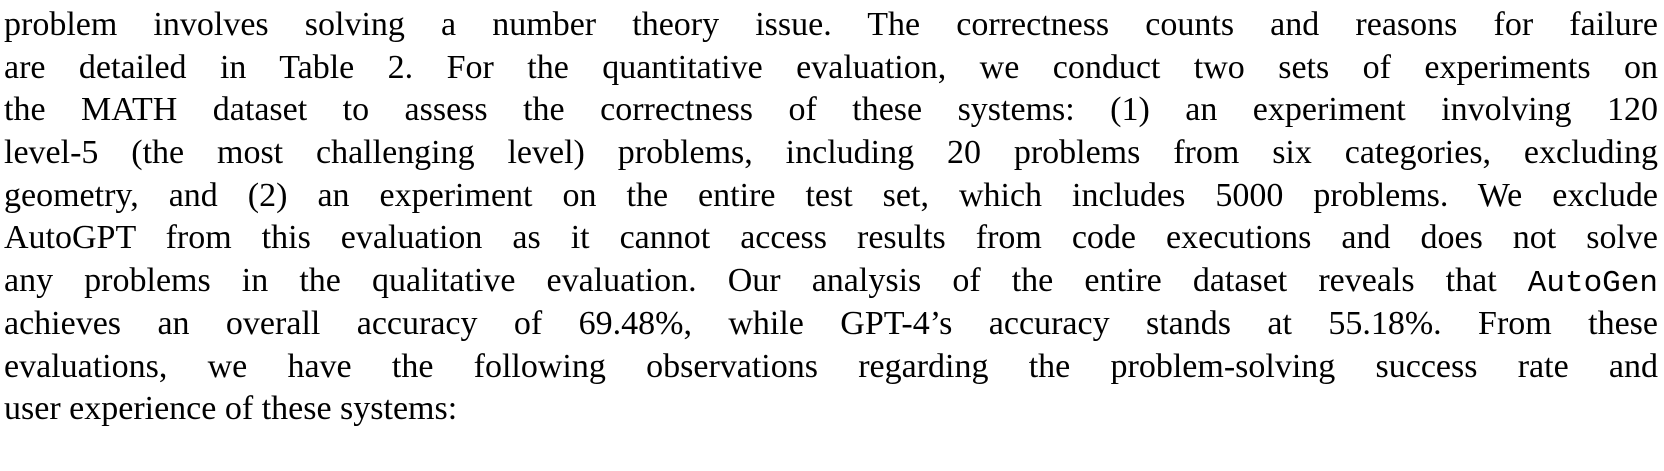 The image size is (1664, 471). I want to click on autogen-code-term: AutoGen, so click(1592, 284).